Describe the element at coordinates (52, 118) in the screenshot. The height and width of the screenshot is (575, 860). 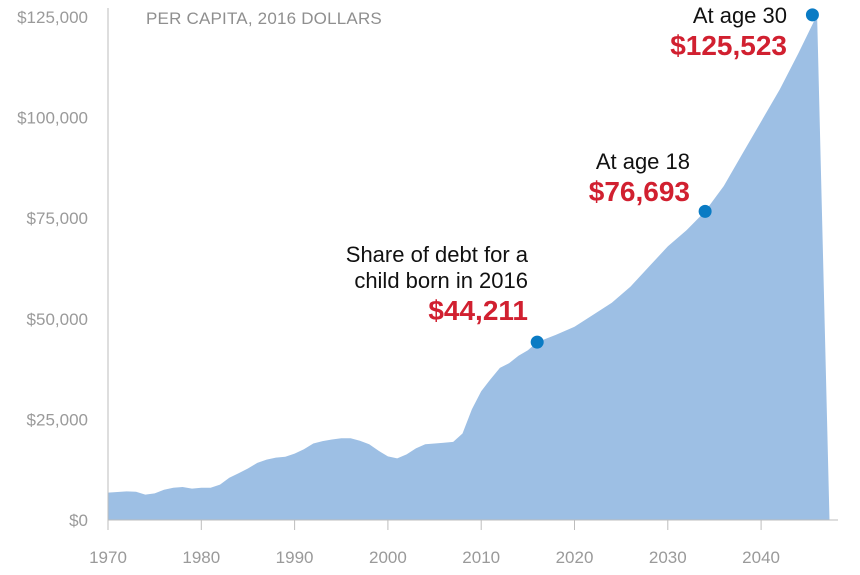
I see `y-tick-label: $100,000` at that location.